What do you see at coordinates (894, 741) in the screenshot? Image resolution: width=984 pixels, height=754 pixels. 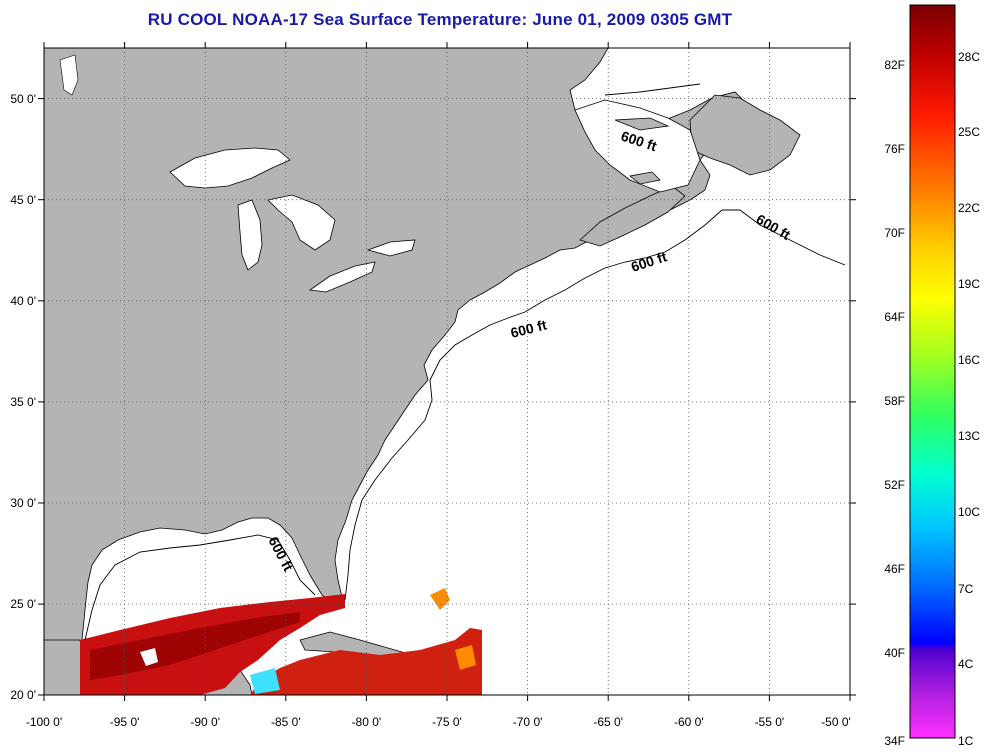 I see `cb-f-34: 34F` at bounding box center [894, 741].